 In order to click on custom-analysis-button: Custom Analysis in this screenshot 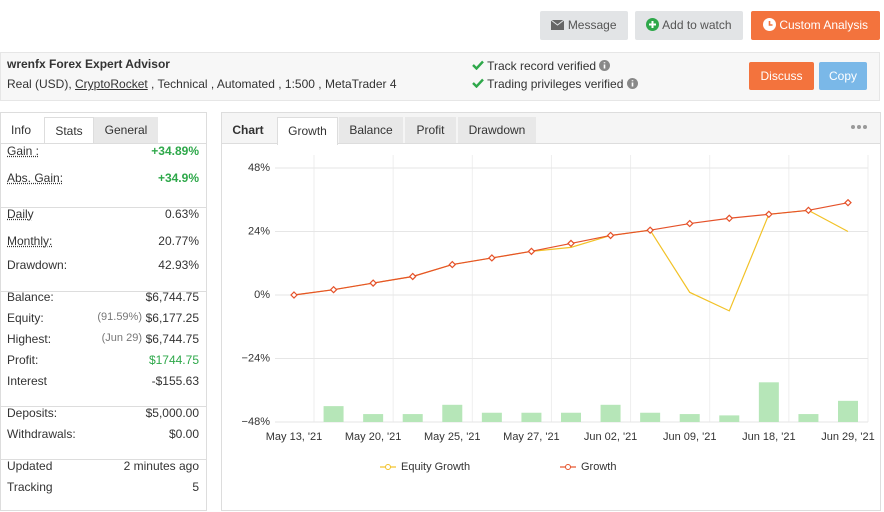, I will do `click(815, 25)`.